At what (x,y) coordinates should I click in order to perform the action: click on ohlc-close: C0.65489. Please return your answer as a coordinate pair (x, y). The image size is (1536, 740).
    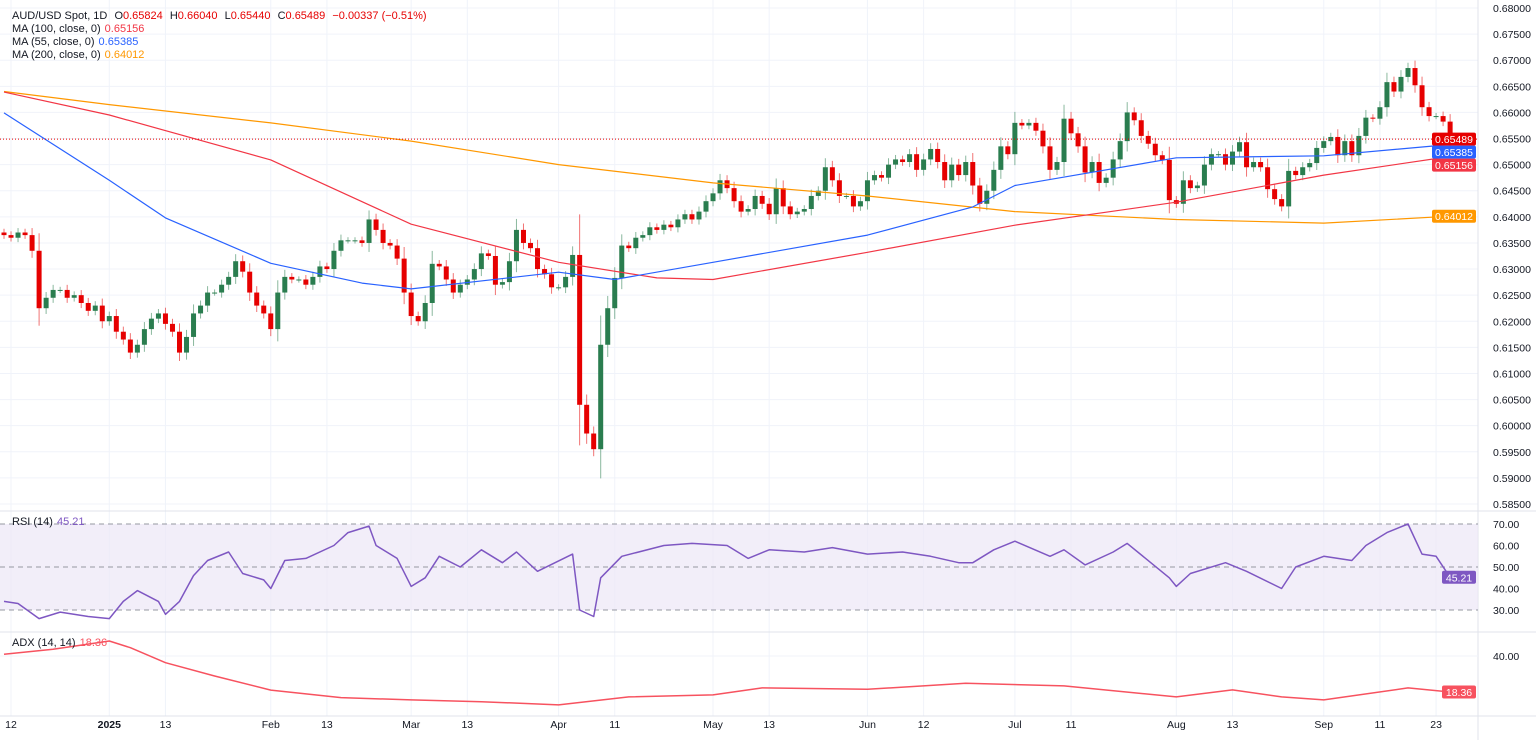
    Looking at the image, I should click on (302, 16).